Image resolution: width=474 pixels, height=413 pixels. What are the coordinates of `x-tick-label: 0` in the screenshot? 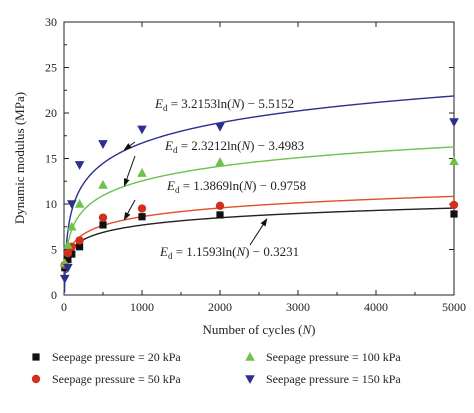 It's located at (64, 307).